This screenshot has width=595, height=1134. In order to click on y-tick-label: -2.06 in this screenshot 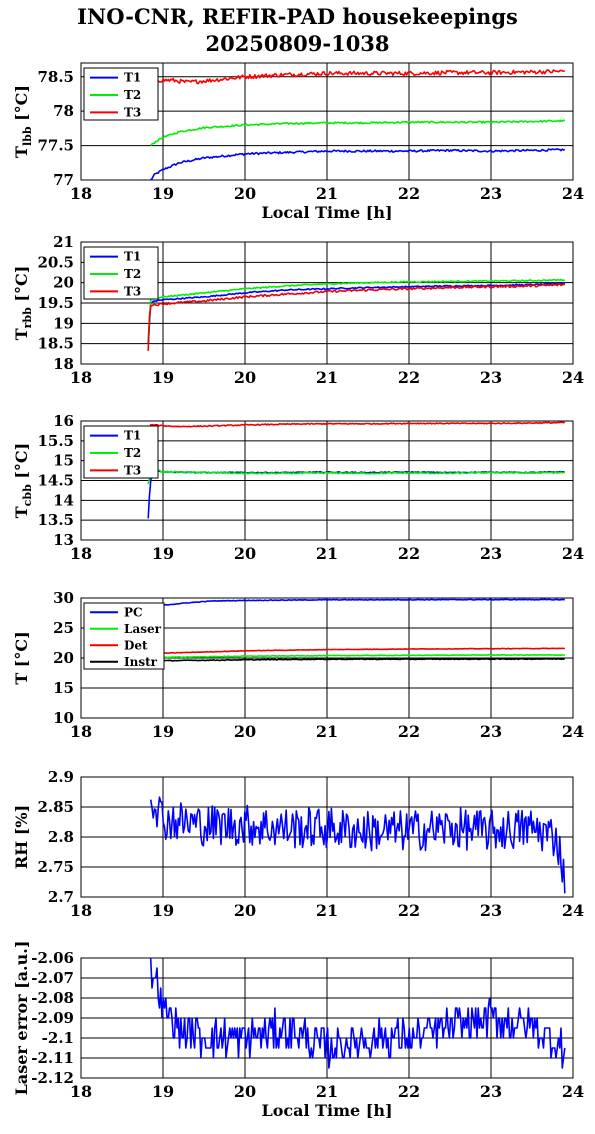, I will do `click(52, 958)`.